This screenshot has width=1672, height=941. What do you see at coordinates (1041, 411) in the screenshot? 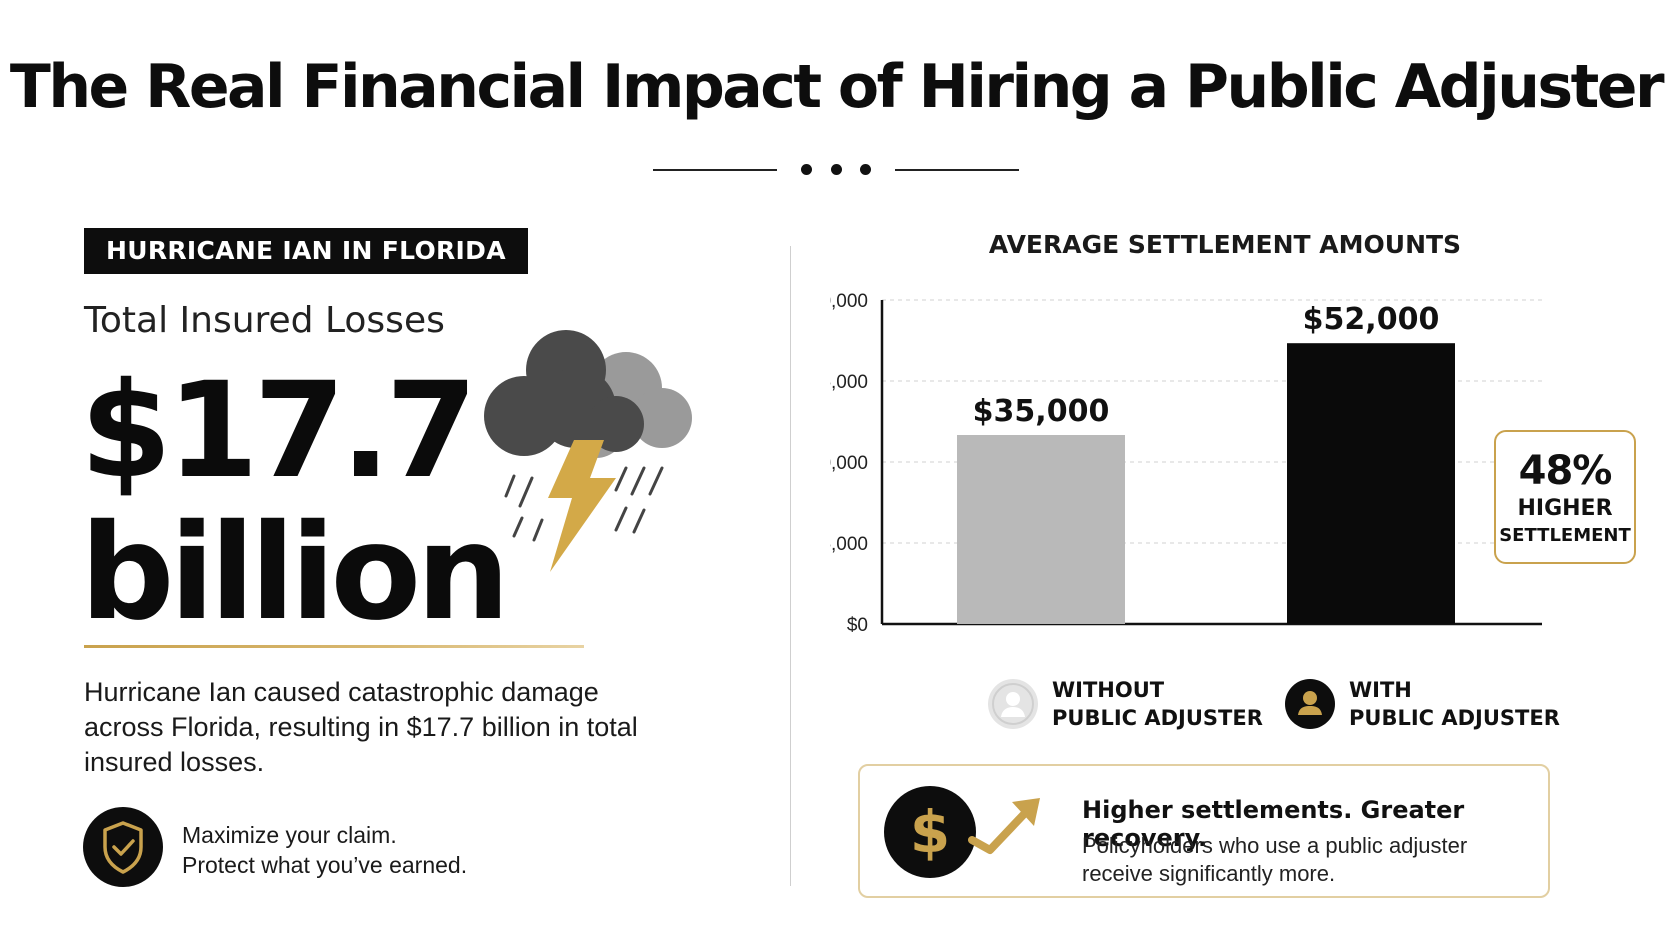
I see `data-label: $35,000` at bounding box center [1041, 411].